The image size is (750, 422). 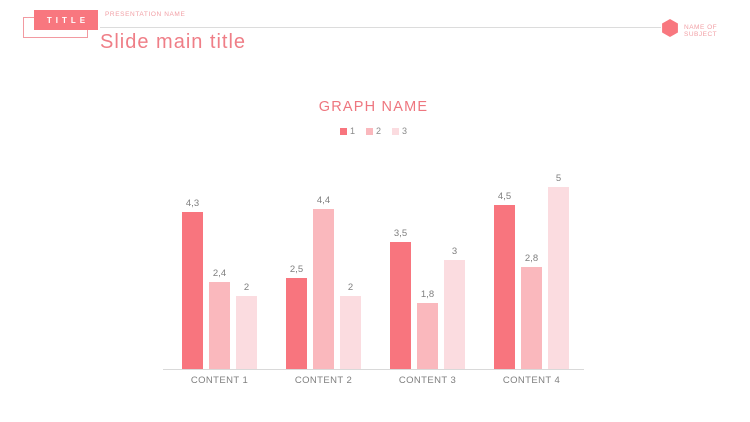 I want to click on bar-group: 4,3 2,4 2, so click(x=219, y=283).